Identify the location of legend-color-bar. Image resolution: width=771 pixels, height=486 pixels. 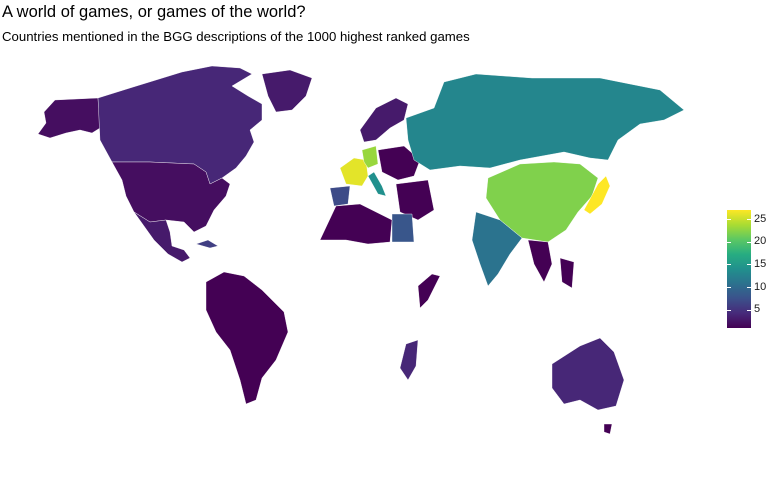
(739, 269).